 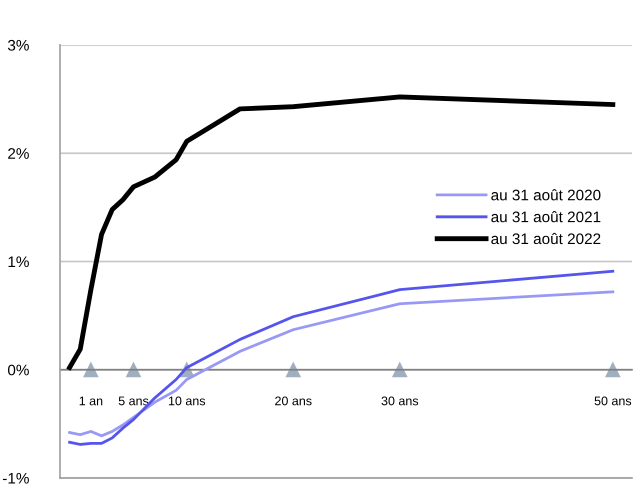 What do you see at coordinates (18, 370) in the screenshot?
I see `y-tick-label: 0%` at bounding box center [18, 370].